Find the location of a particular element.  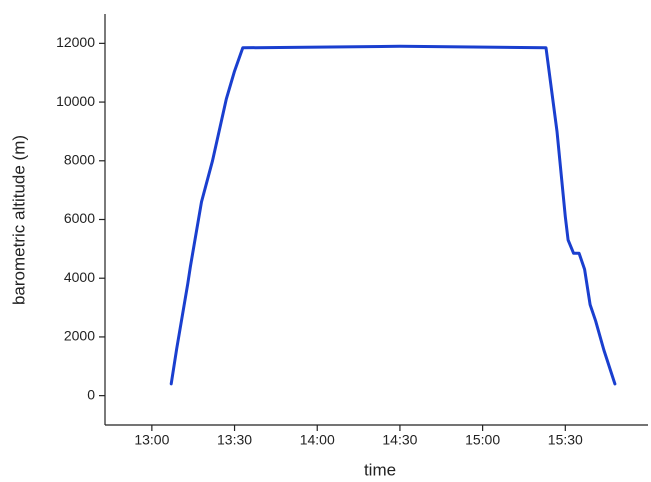

y-tick-label: 8000 is located at coordinates (79, 159).